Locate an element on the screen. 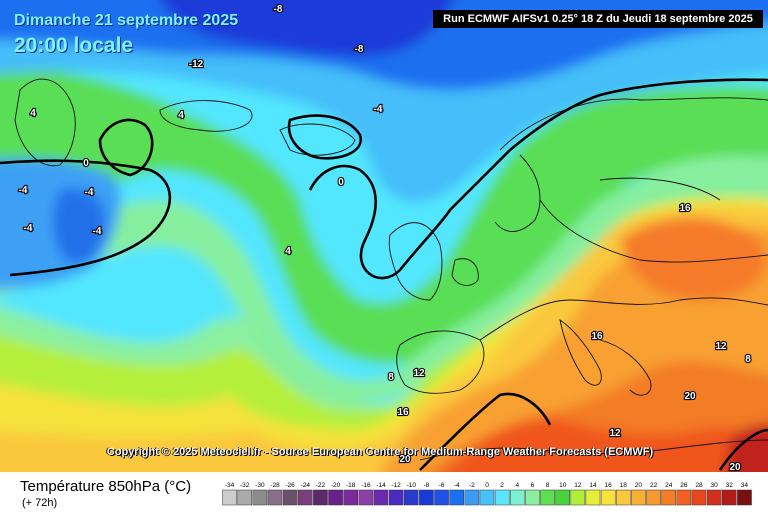 Image resolution: width=768 pixels, height=512 pixels. scale-tick-label: 12 is located at coordinates (578, 485).